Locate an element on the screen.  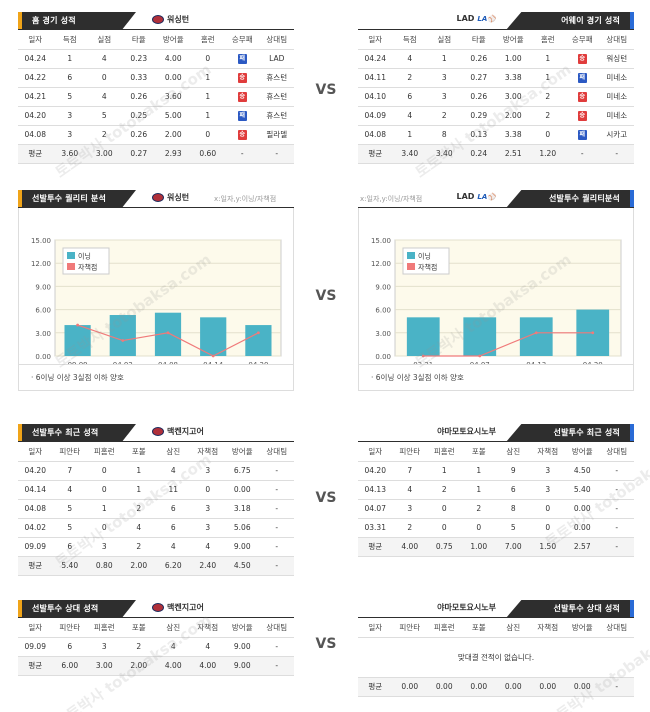
column-header: 홈런 is located at coordinates (547, 40).